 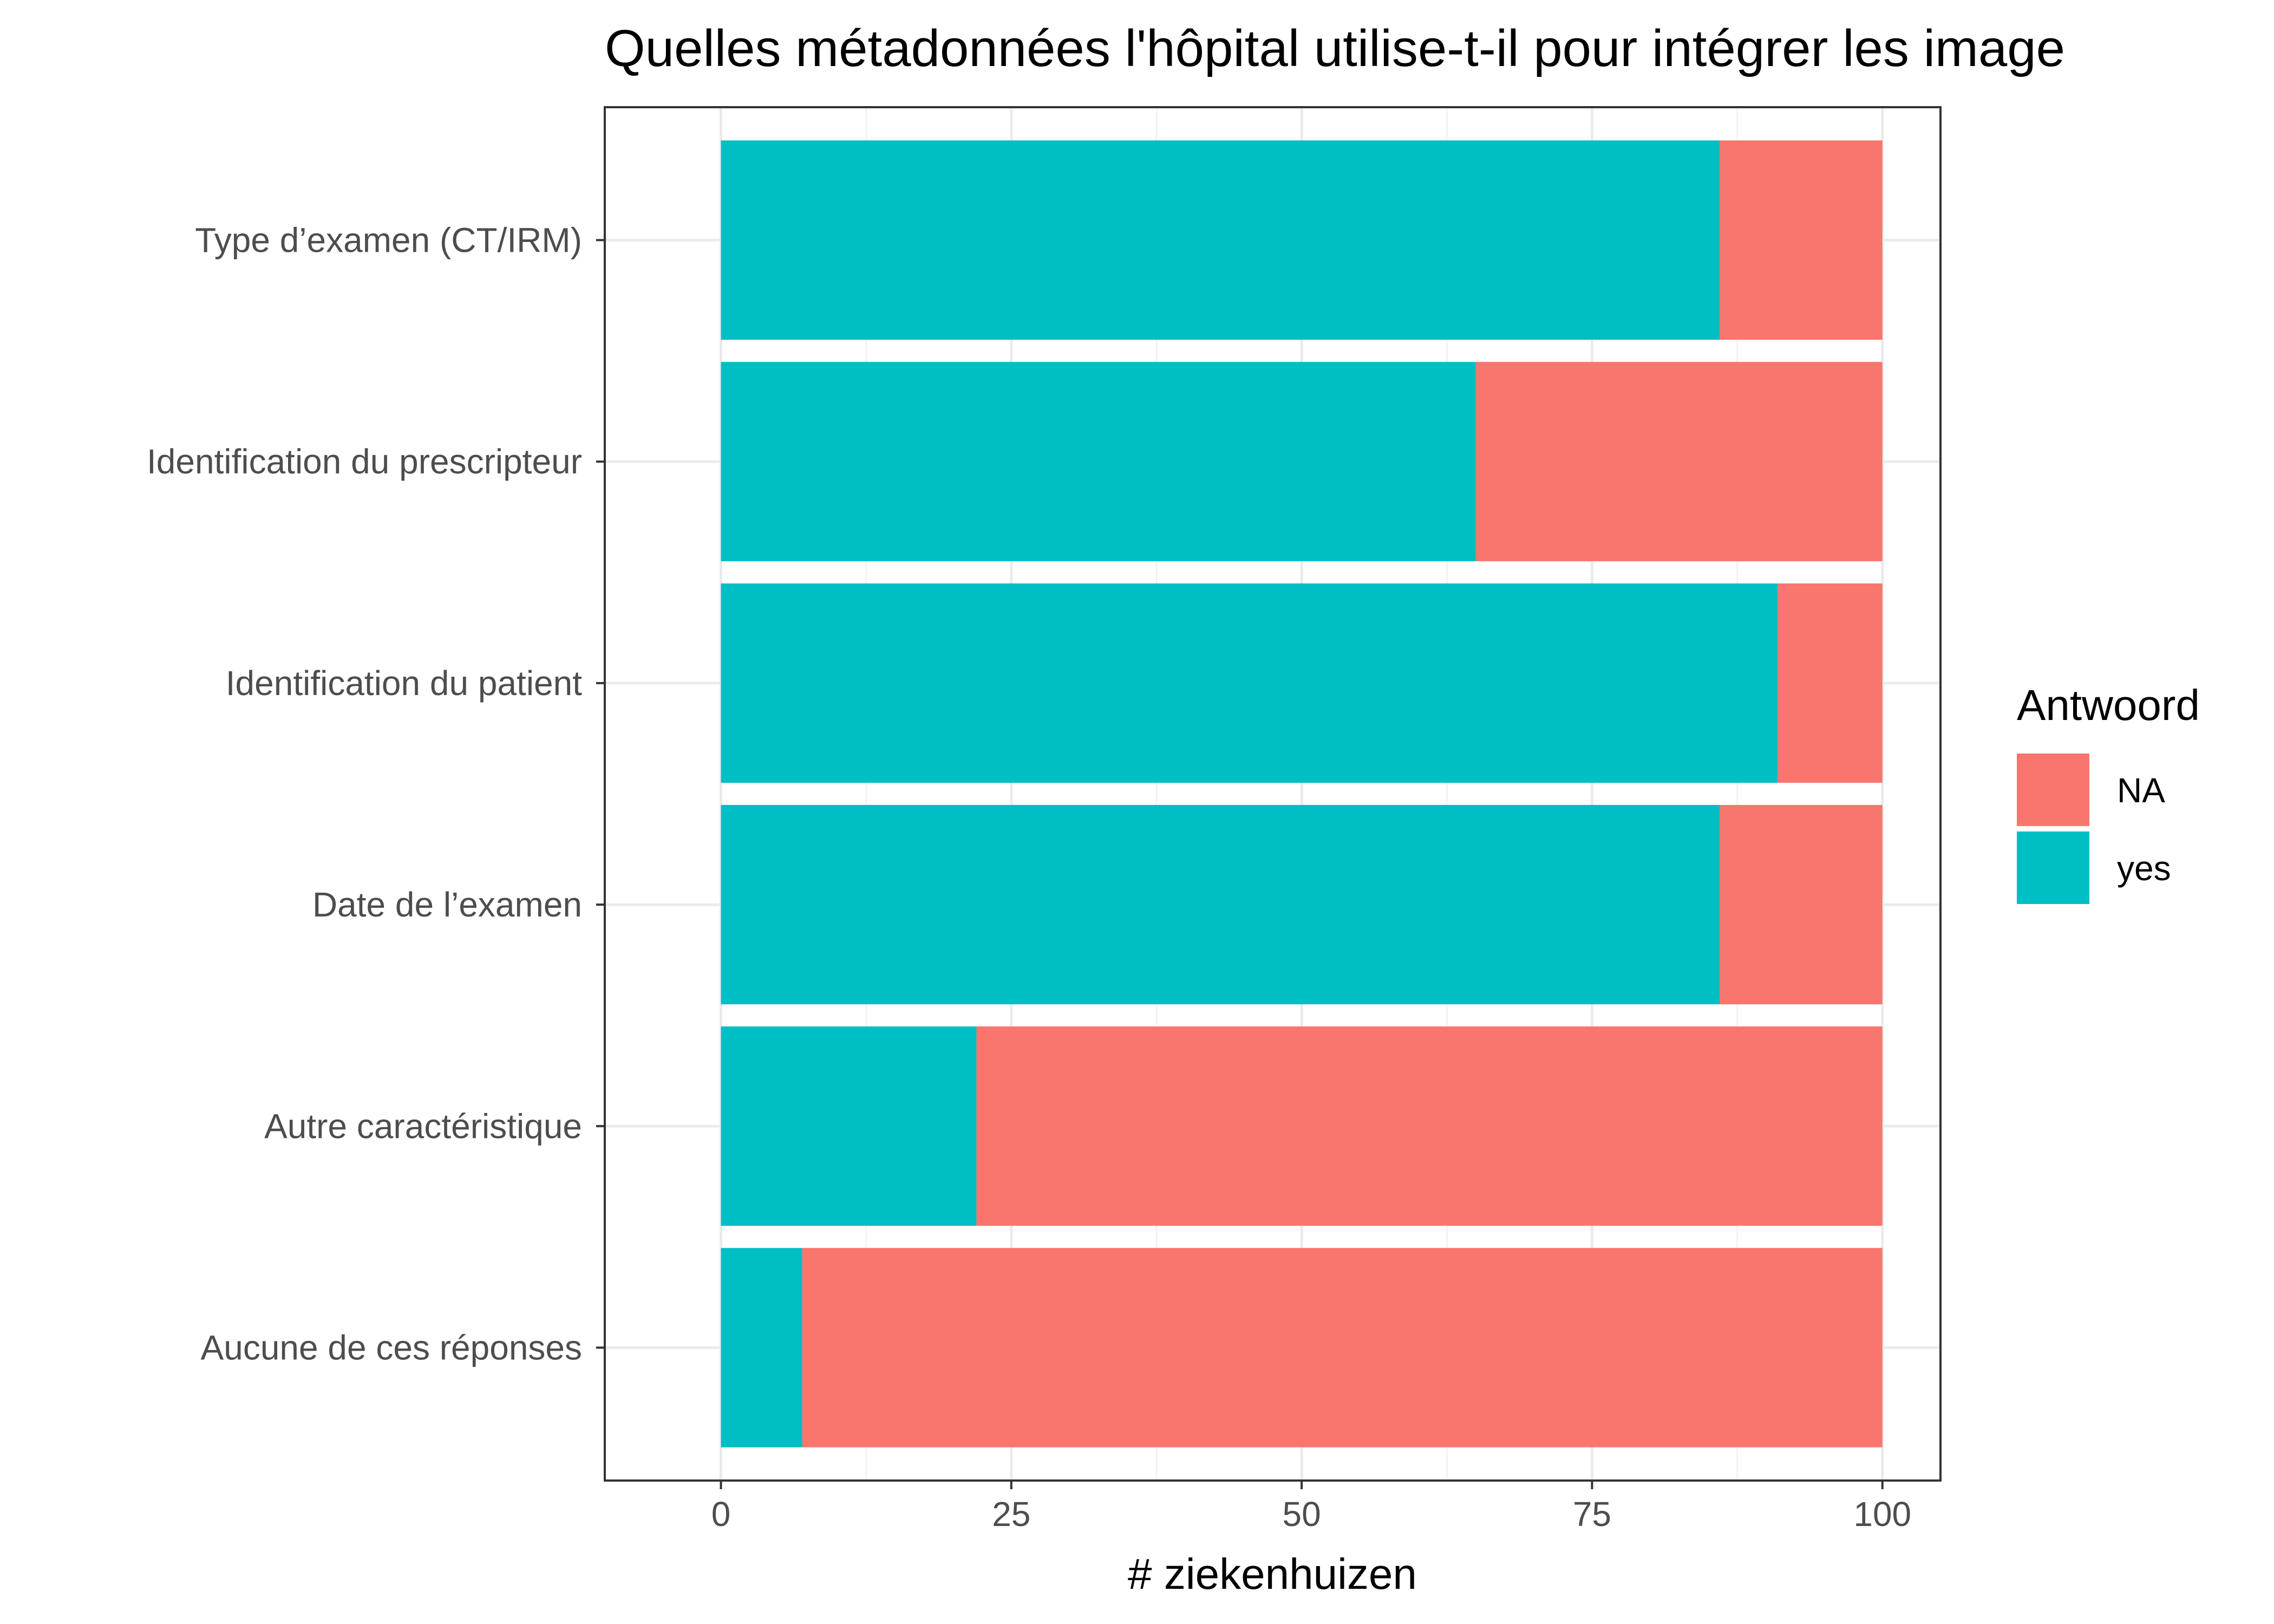 I want to click on x-tick-label: 0, so click(x=721, y=1514).